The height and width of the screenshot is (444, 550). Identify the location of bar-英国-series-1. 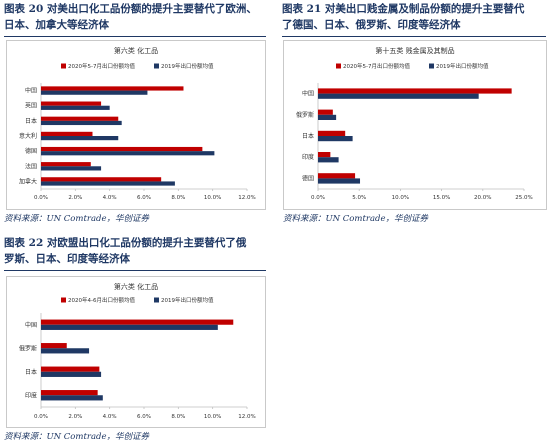
(71, 103).